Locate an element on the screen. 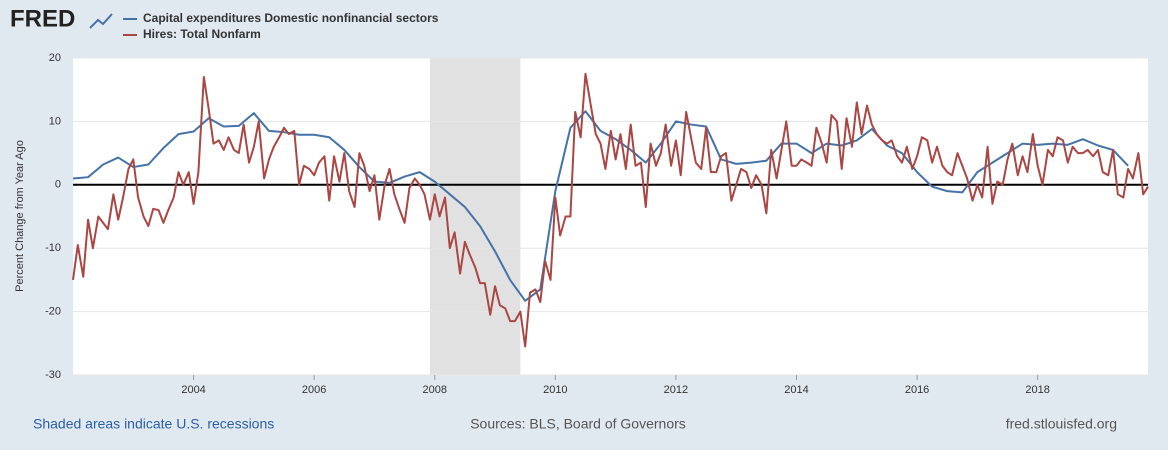 This screenshot has height=450, width=1168. y-tick-label: 0 is located at coordinates (58, 185).